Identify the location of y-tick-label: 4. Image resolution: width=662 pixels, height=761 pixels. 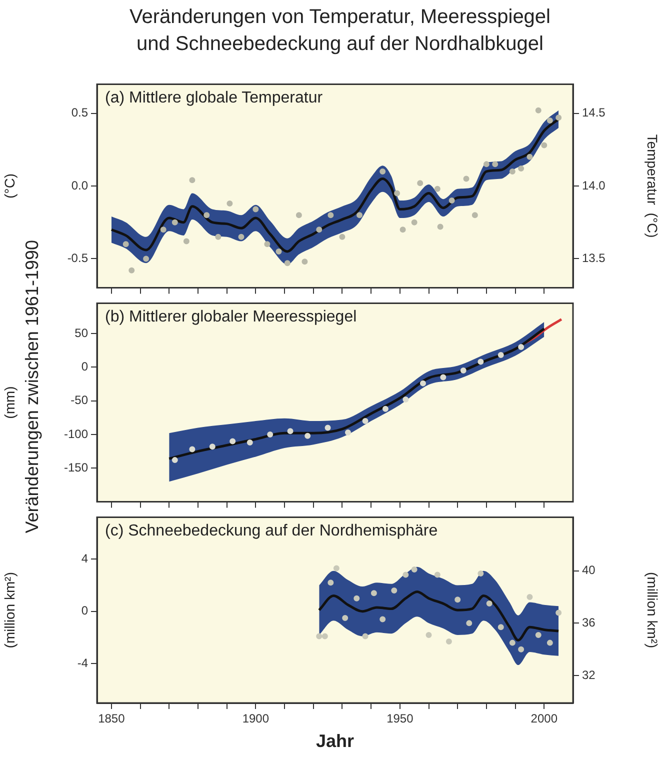
(84, 558).